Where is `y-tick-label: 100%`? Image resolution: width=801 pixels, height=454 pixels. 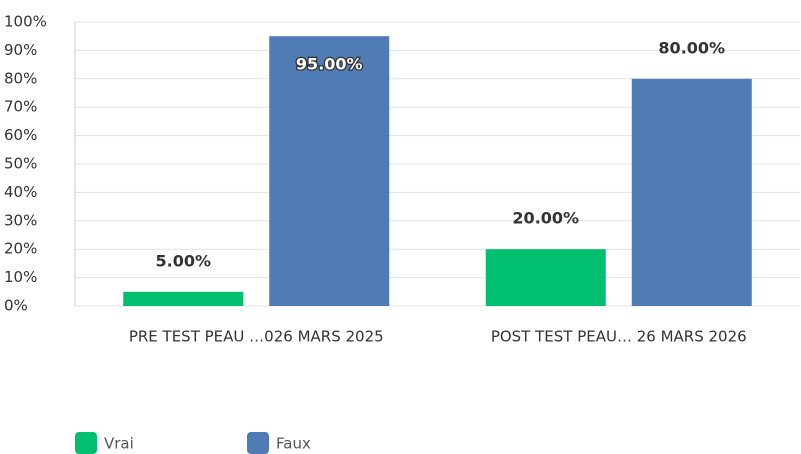 y-tick-label: 100% is located at coordinates (25, 22).